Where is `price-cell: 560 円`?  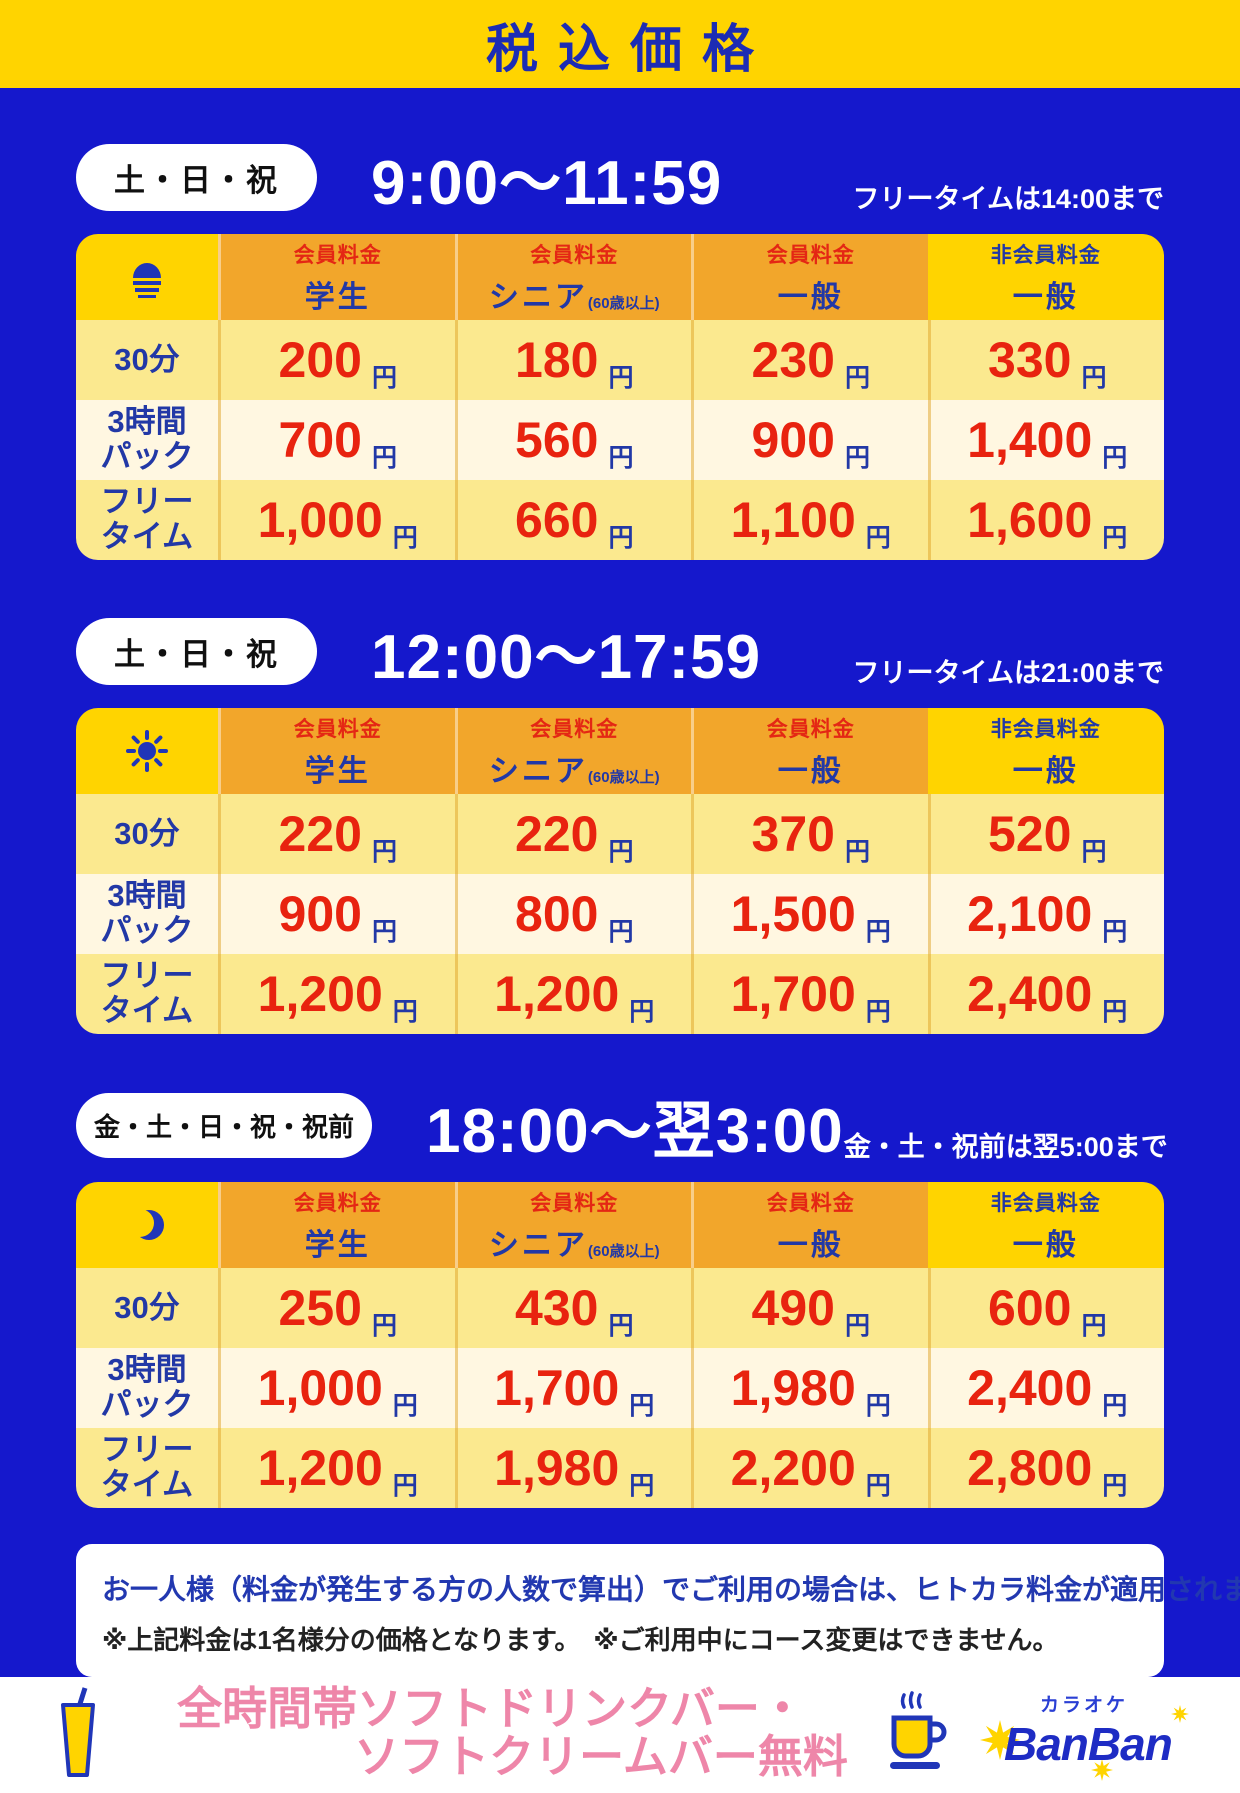
price-cell: 560 円 is located at coordinates (572, 440).